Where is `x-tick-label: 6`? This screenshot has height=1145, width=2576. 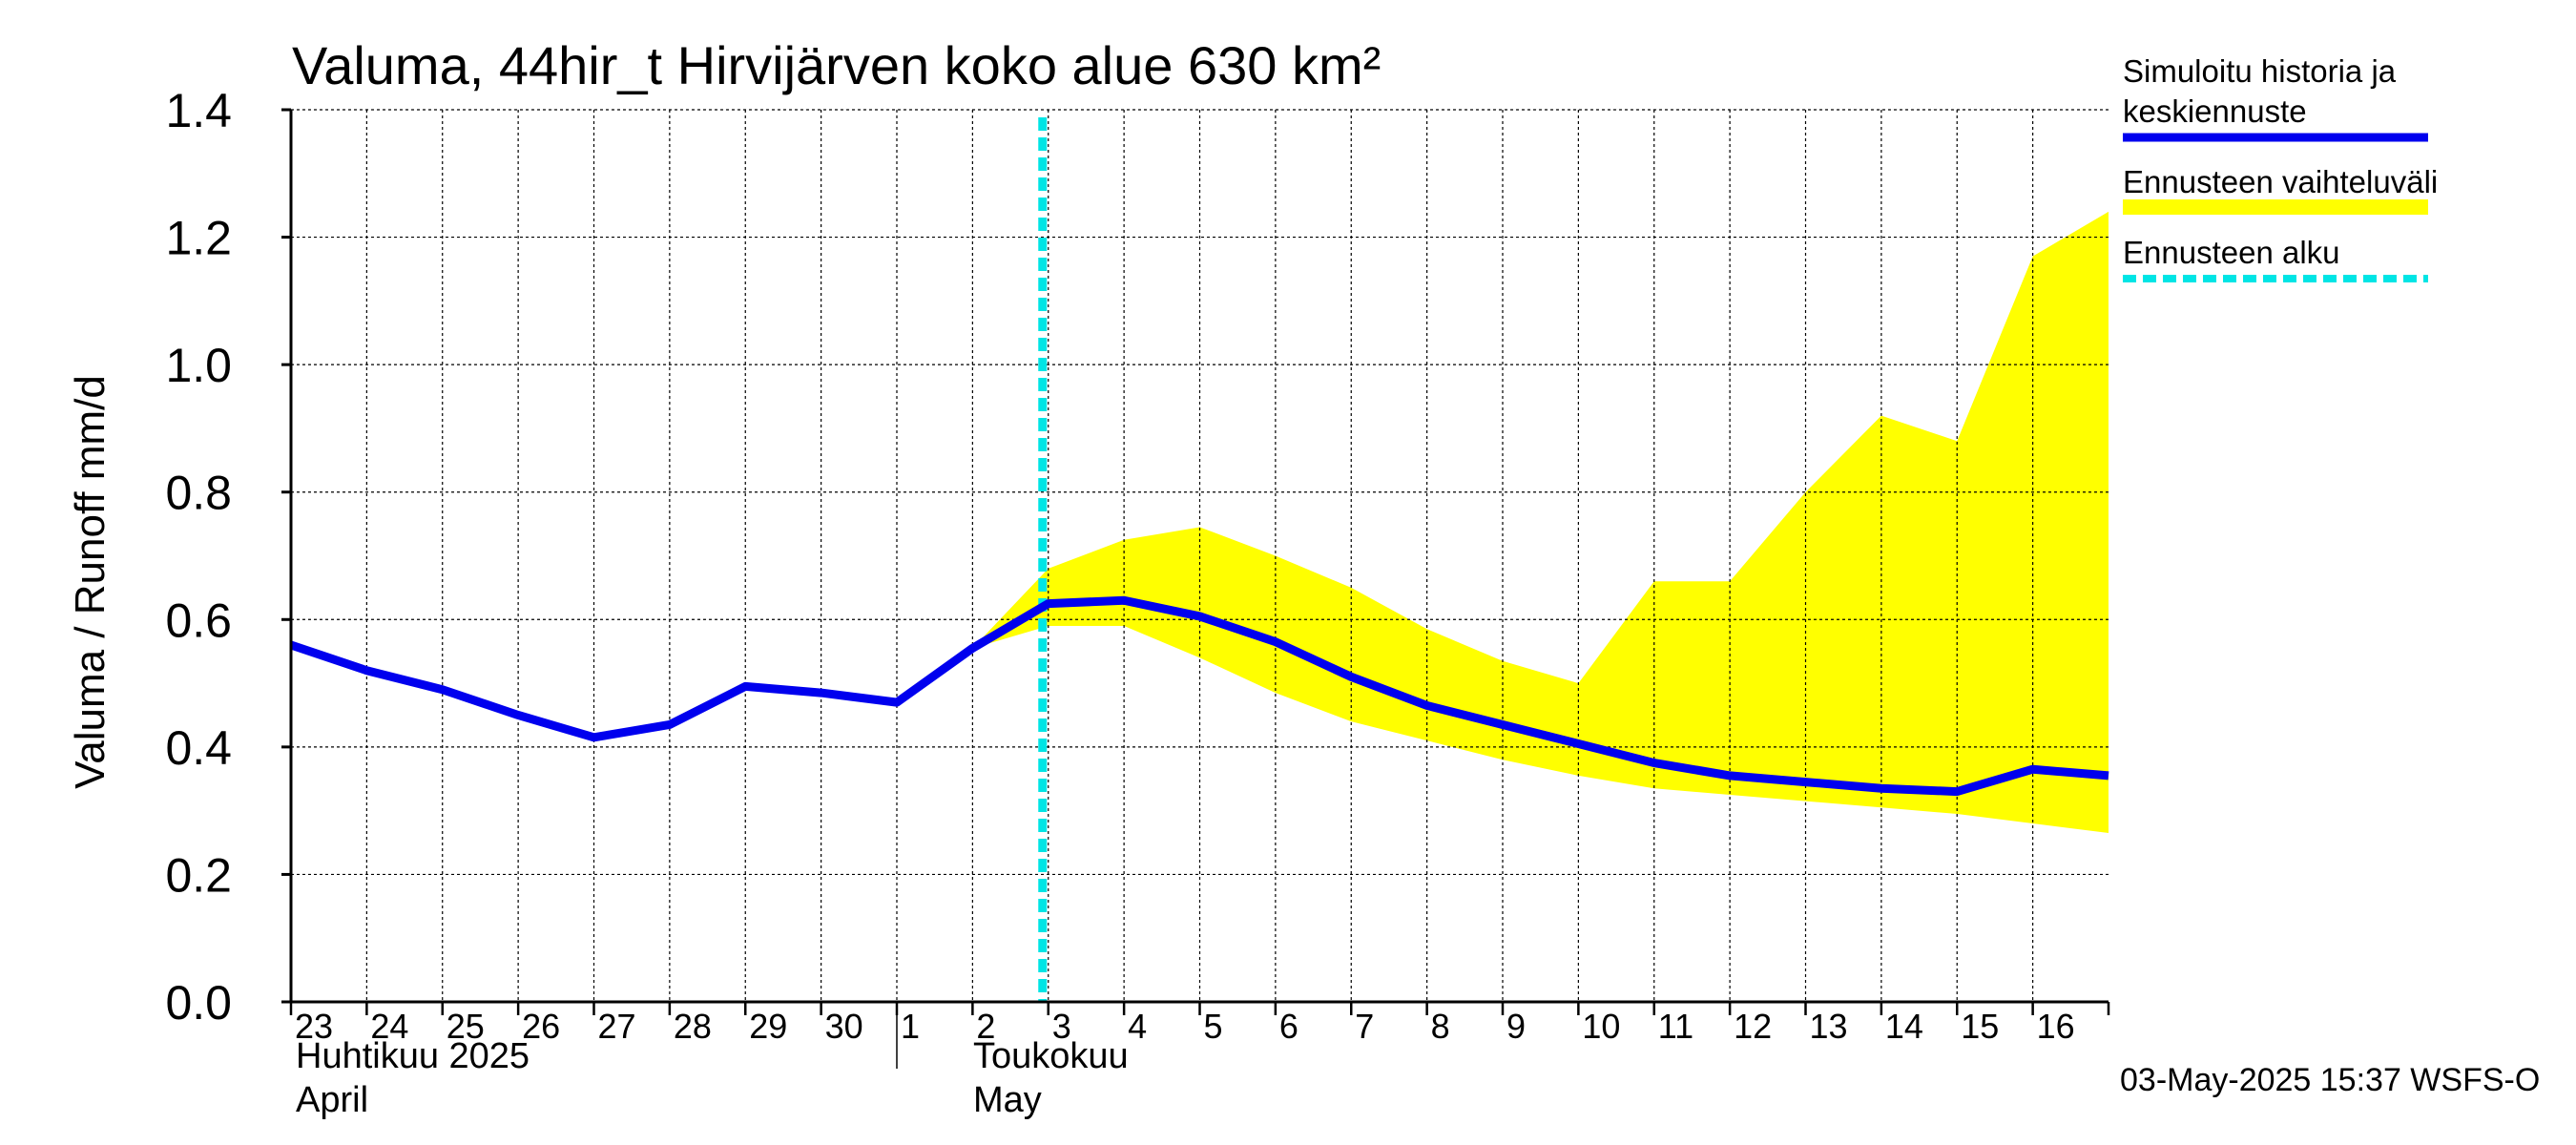 x-tick-label: 6 is located at coordinates (1288, 1026).